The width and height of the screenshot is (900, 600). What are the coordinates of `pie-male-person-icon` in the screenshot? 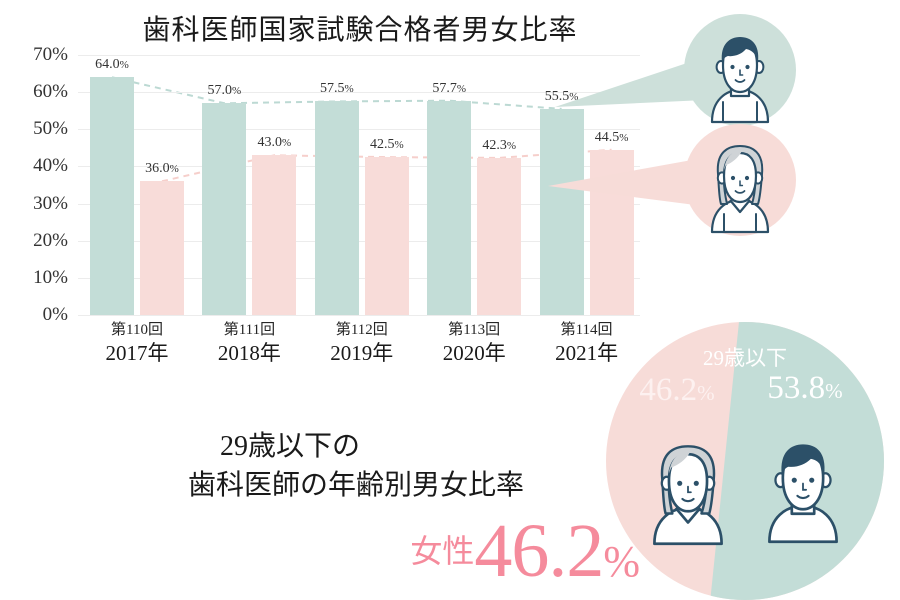 It's located at (803, 494).